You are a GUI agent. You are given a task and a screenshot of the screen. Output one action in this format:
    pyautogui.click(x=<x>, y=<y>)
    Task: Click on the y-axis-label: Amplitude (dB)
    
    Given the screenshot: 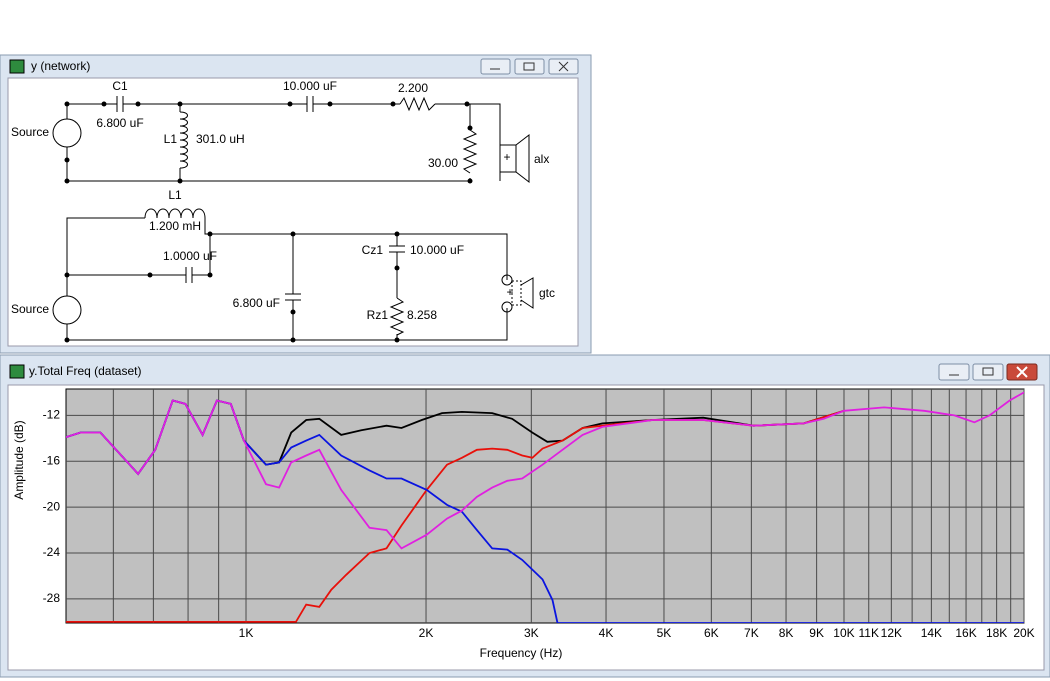 What is the action you would take?
    pyautogui.click(x=19, y=459)
    